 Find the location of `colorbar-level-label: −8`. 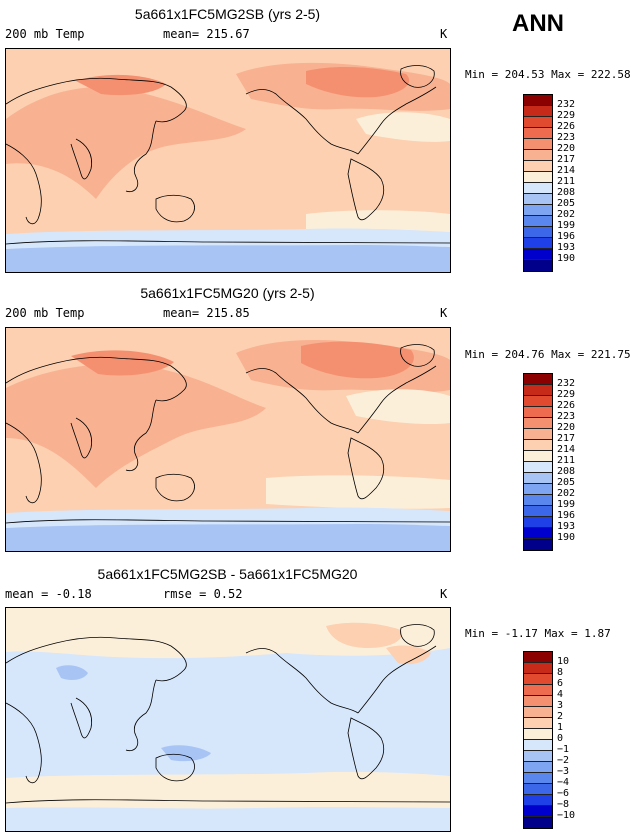

colorbar-level-label: −8 is located at coordinates (563, 804).